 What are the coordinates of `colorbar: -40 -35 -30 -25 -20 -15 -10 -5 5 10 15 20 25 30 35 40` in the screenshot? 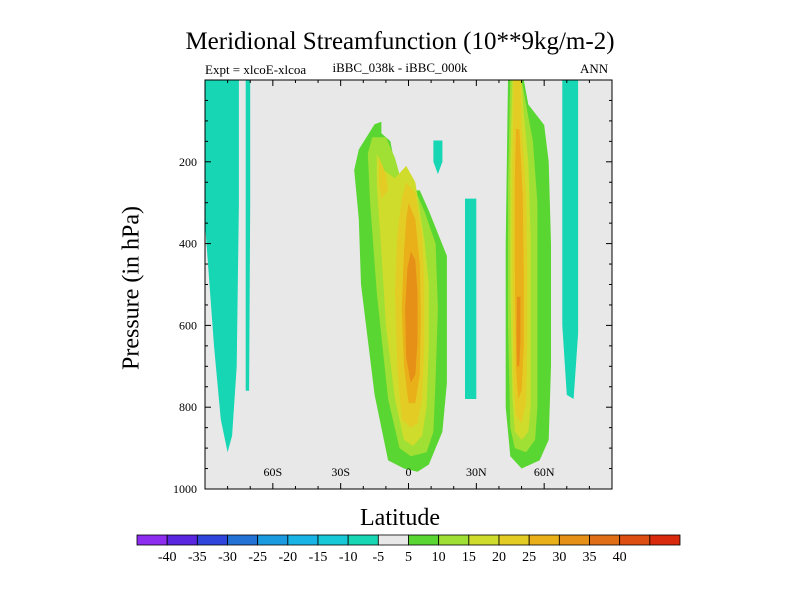 It's located at (408, 549).